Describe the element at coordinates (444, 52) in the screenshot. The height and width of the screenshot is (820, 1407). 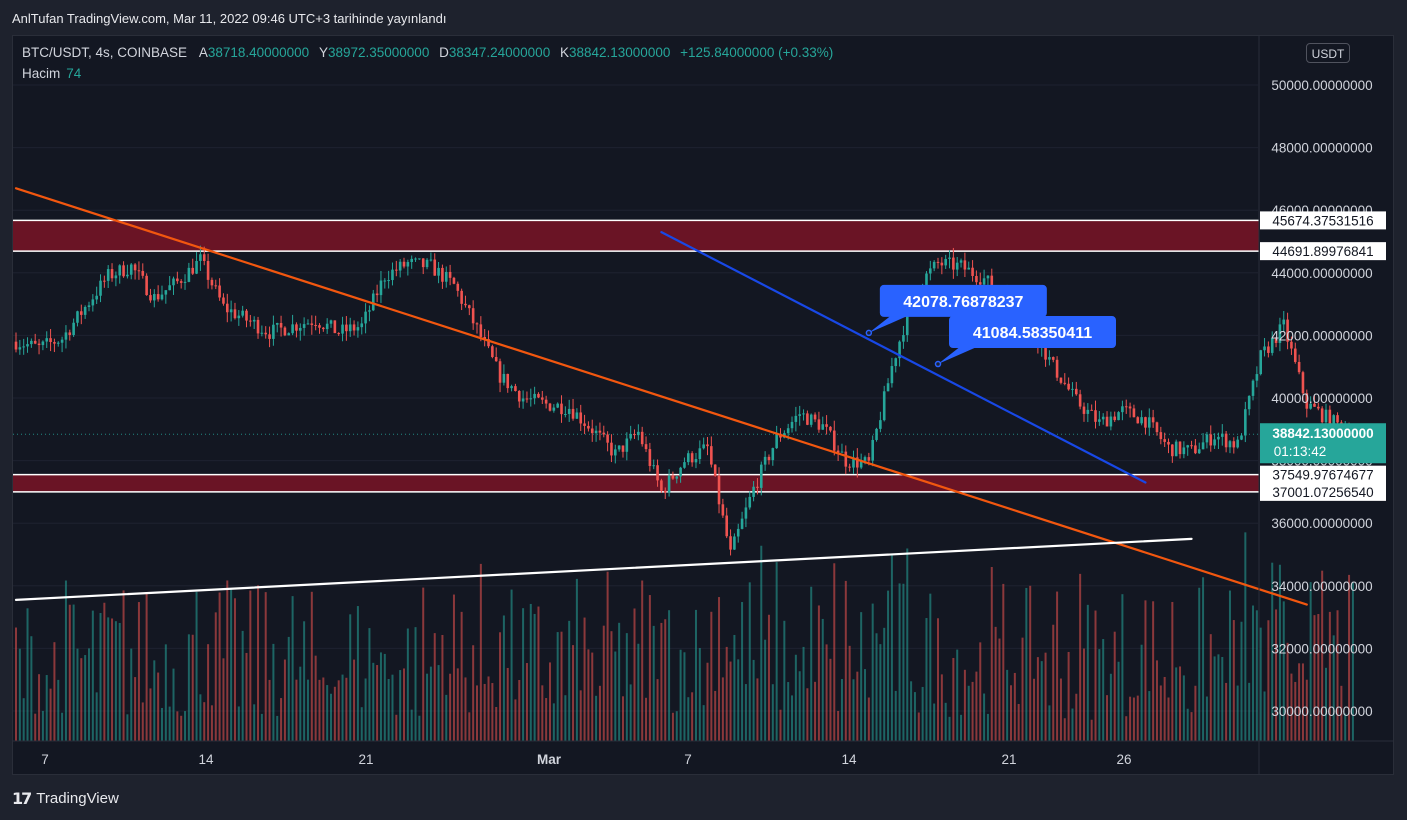
I see `low-label: D` at that location.